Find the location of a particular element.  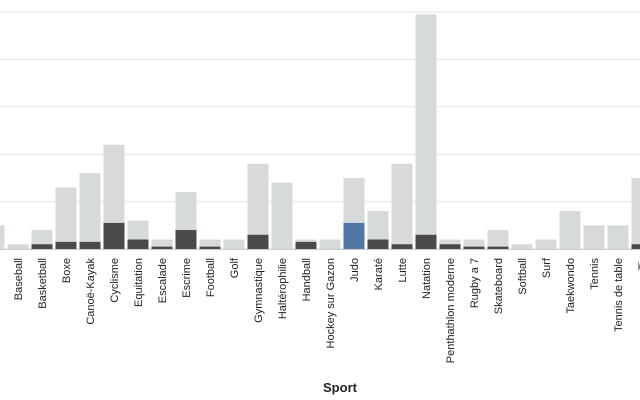

x-tick-label: Softball is located at coordinates (523, 276).